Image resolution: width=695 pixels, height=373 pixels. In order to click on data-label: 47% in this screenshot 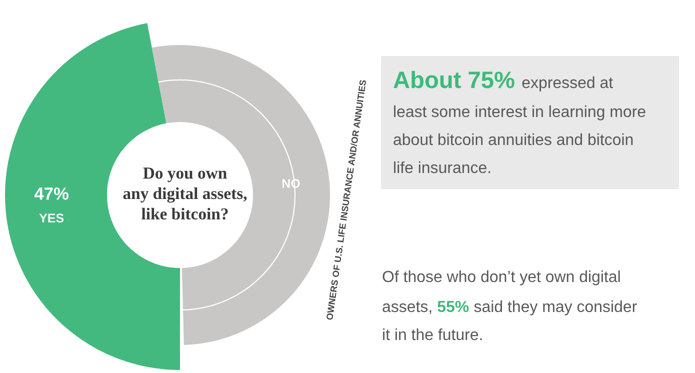, I will do `click(51, 194)`.